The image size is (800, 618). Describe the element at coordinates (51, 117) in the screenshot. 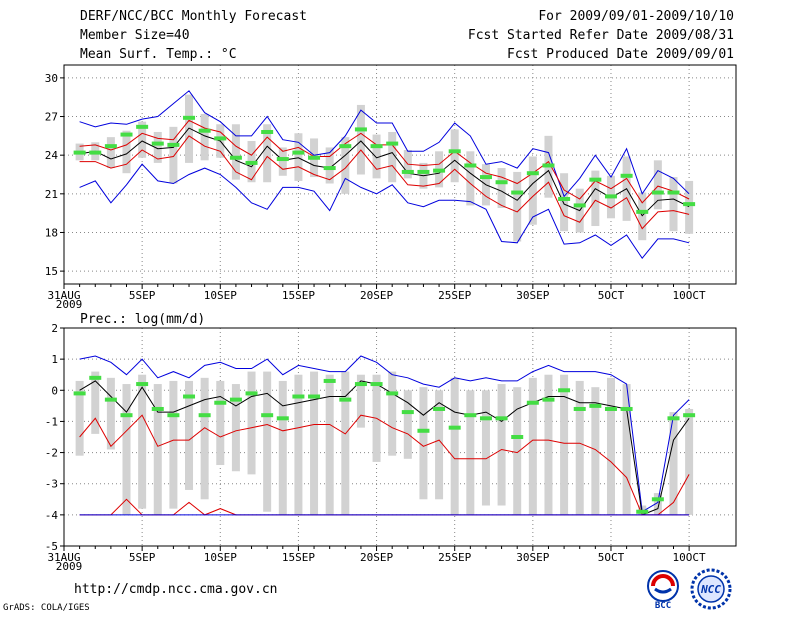

I see `y-tick-label: 27` at that location.